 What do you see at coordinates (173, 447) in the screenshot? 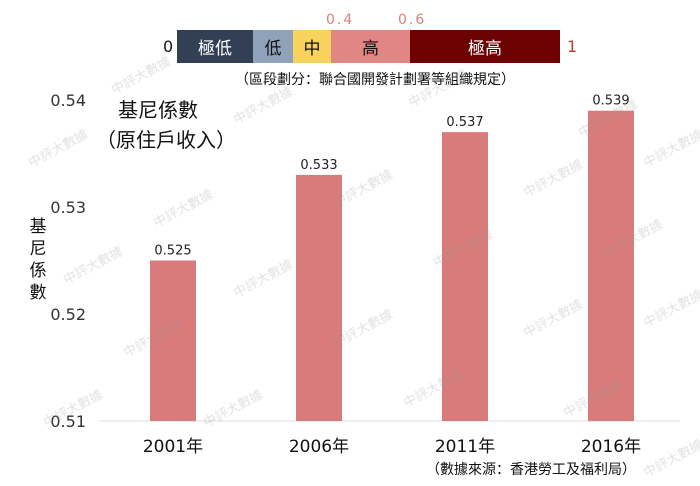
I see `x-tick-label: 2001年` at bounding box center [173, 447].